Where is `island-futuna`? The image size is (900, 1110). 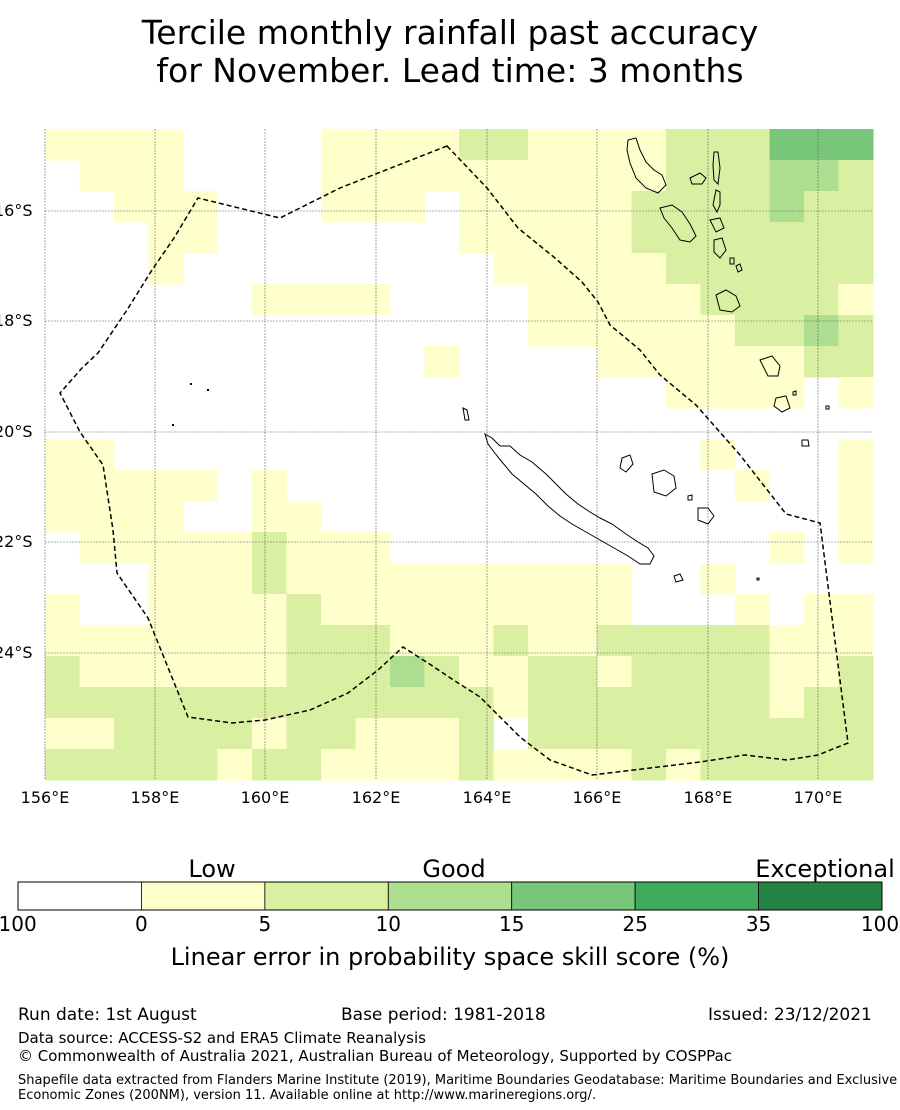
island-futuna is located at coordinates (827, 407).